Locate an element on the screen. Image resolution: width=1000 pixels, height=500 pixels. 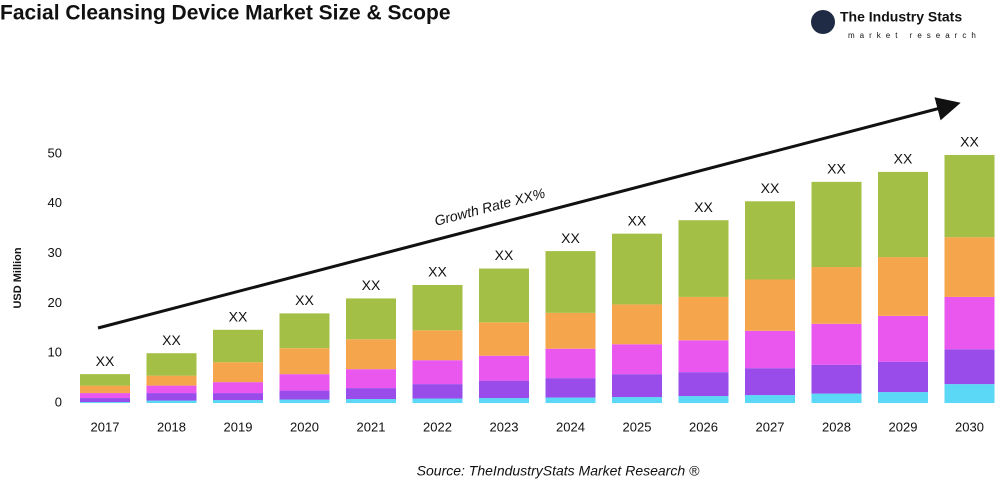
x-tick-label: 2022 is located at coordinates (437, 426).